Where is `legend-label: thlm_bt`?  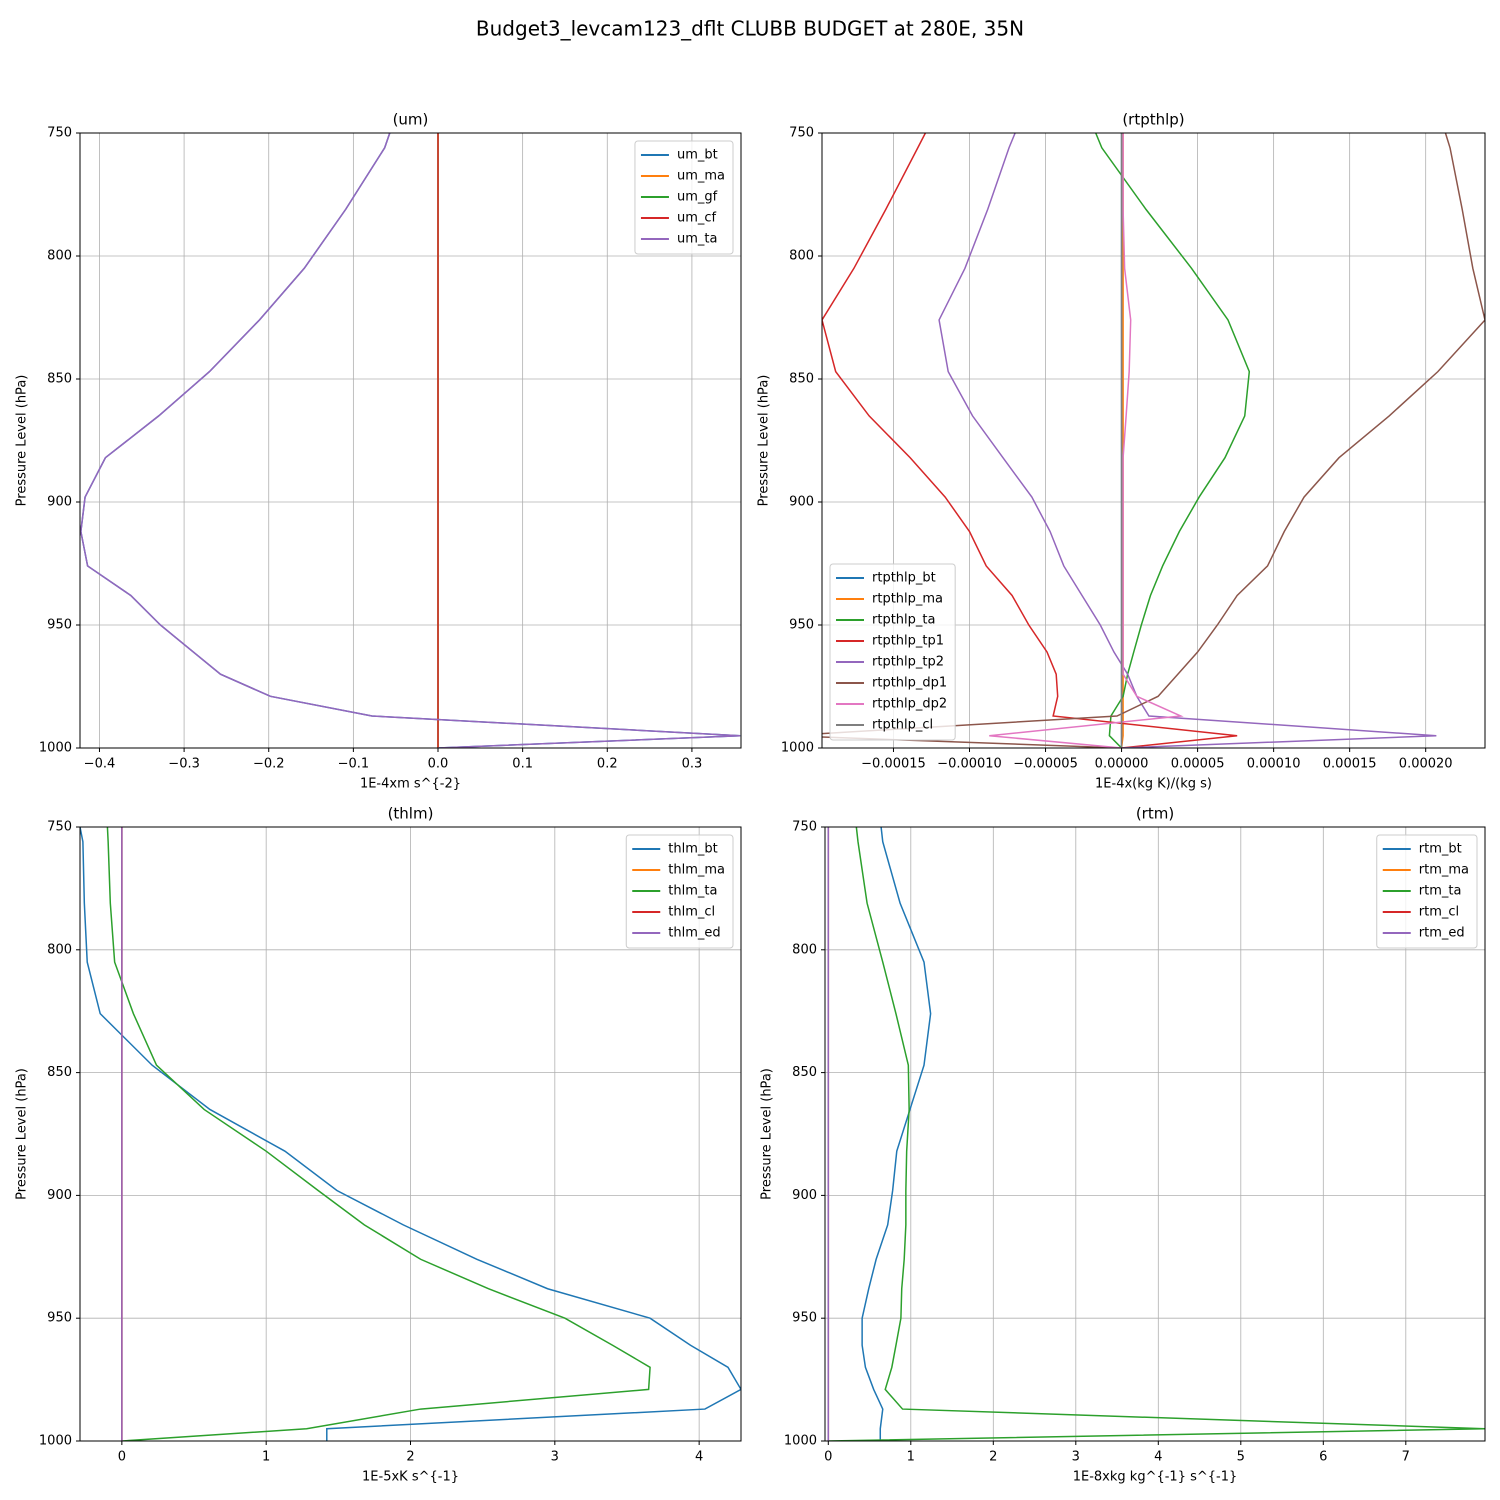
legend-label: thlm_bt is located at coordinates (692, 849).